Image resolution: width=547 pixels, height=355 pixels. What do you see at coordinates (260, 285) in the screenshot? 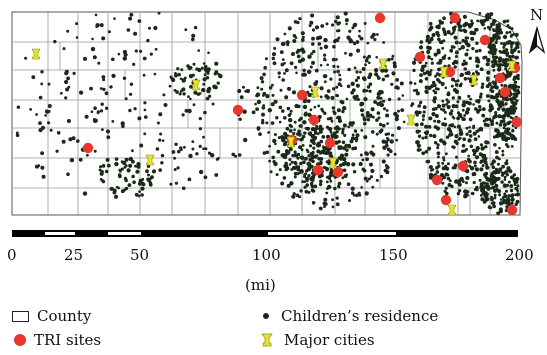
I see `scale-unit: (mi)` at bounding box center [260, 285].